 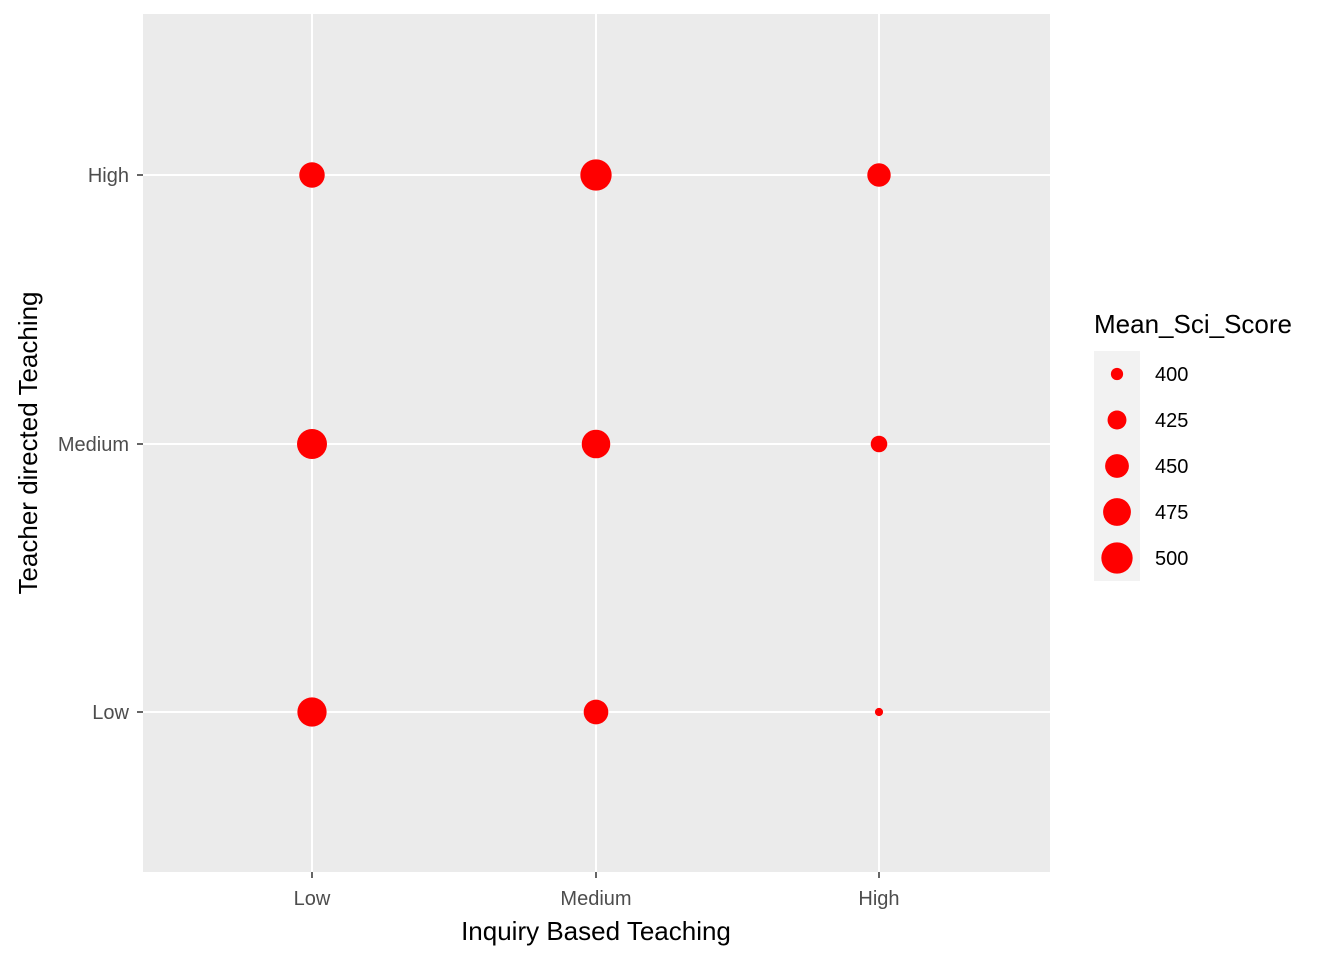 What do you see at coordinates (93, 445) in the screenshot?
I see `y-tick-label: Medium` at bounding box center [93, 445].